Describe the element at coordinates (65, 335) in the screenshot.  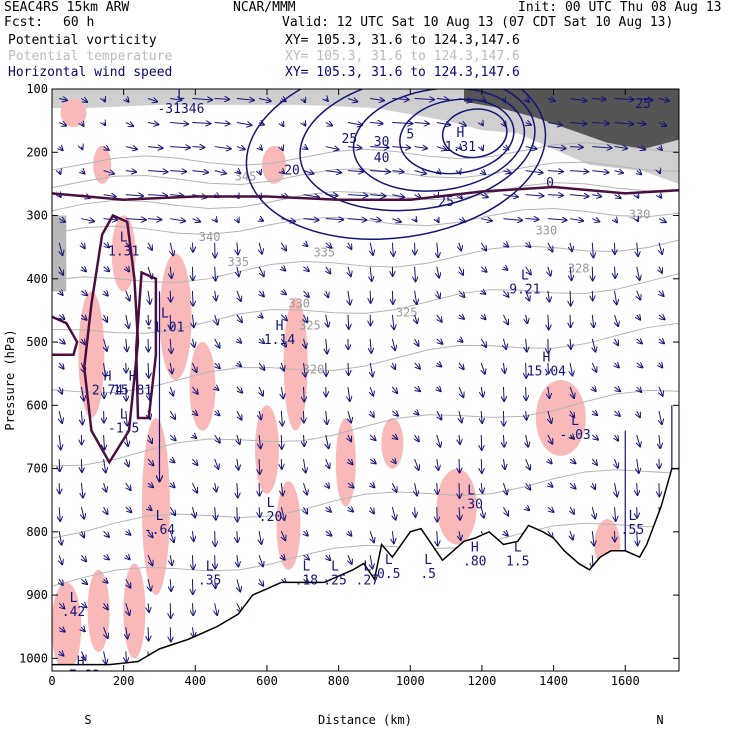
I see `pv-contour` at that location.